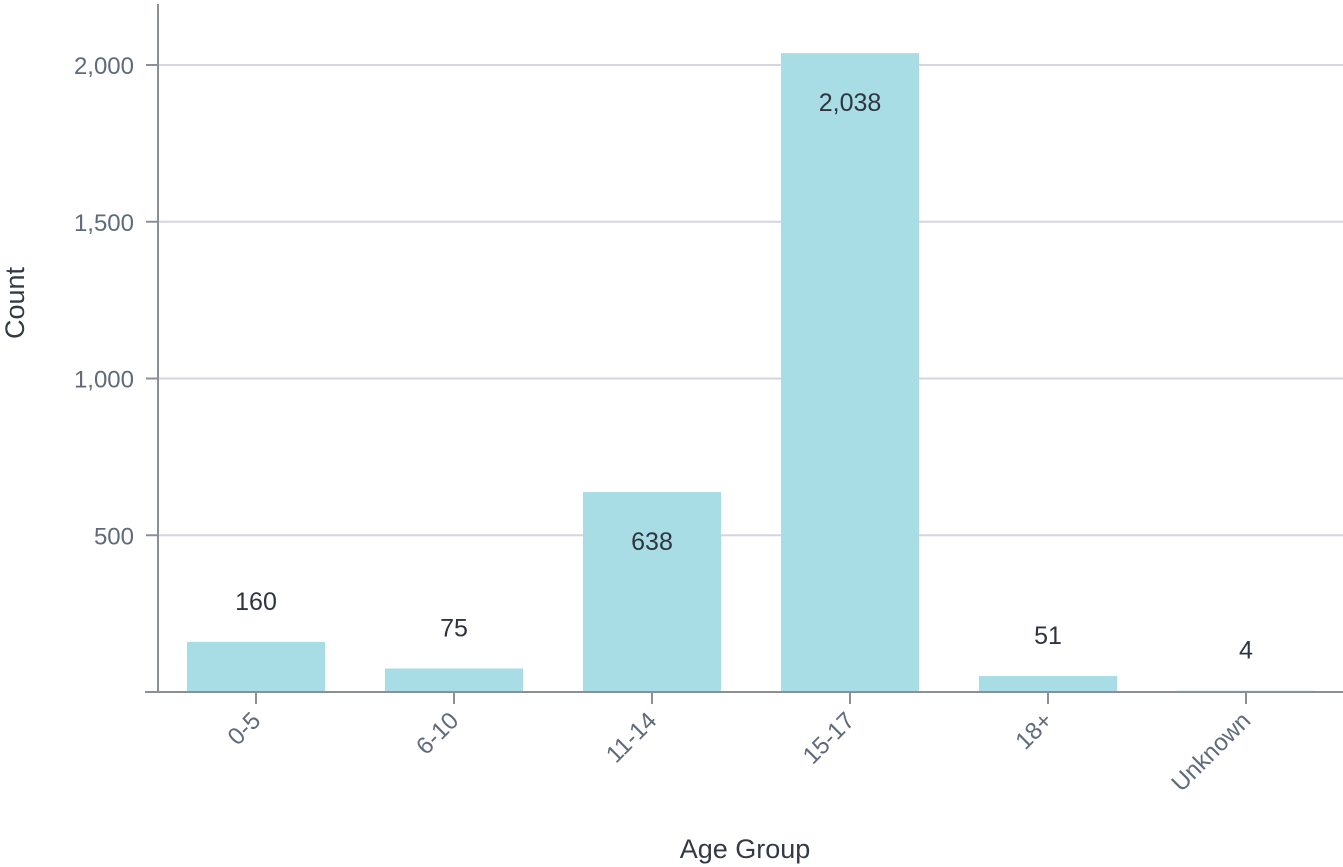 This screenshot has width=1343, height=867. What do you see at coordinates (454, 628) in the screenshot?
I see `data-label: 75` at bounding box center [454, 628].